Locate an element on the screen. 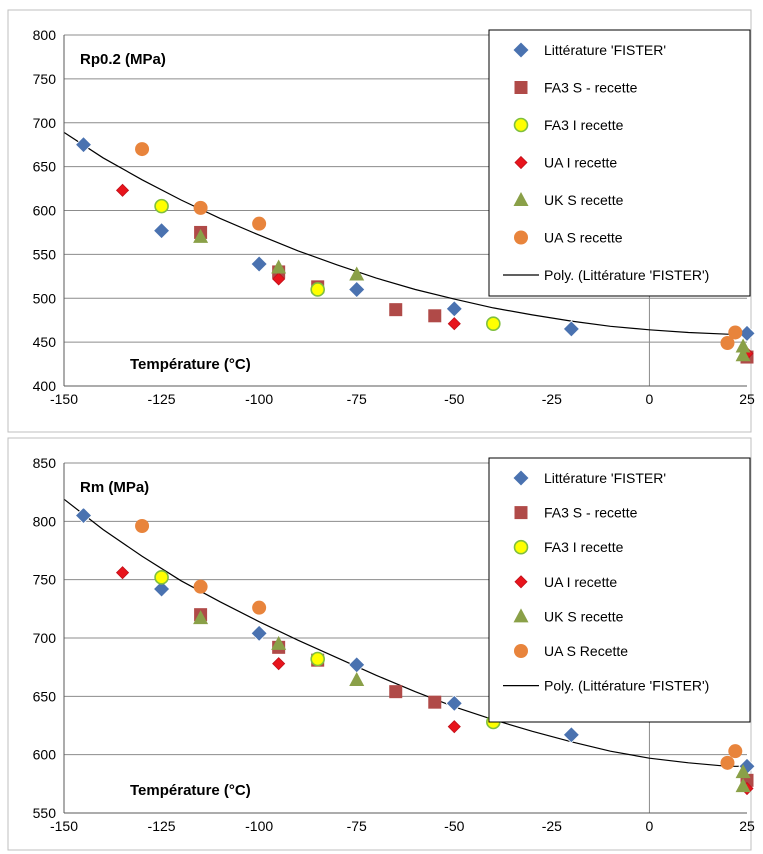 The image size is (763, 854). y-tick-label: 600 is located at coordinates (45, 211).